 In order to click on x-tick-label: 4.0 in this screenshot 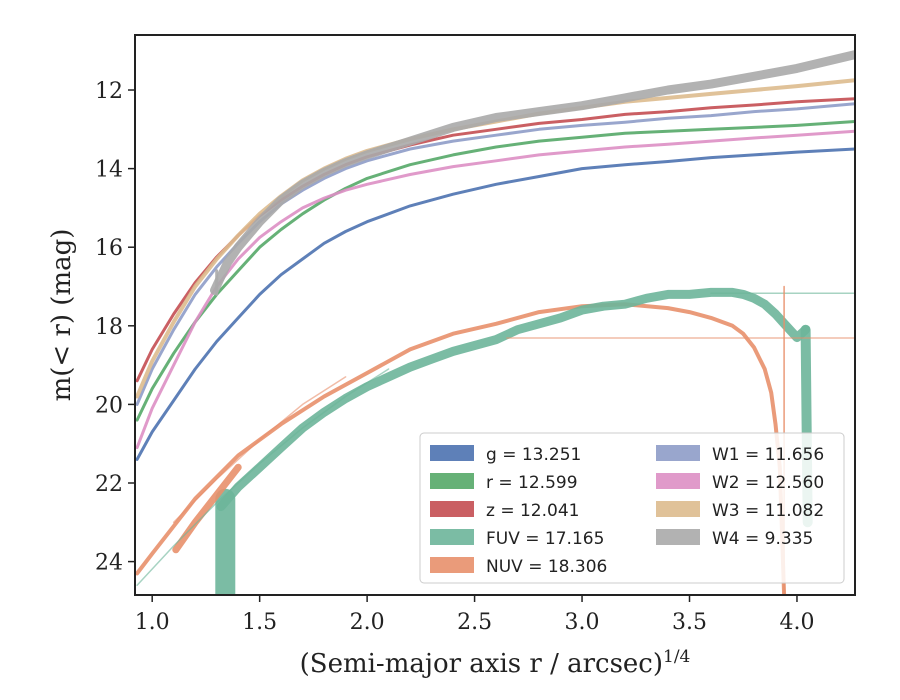, I will do `click(796, 622)`.